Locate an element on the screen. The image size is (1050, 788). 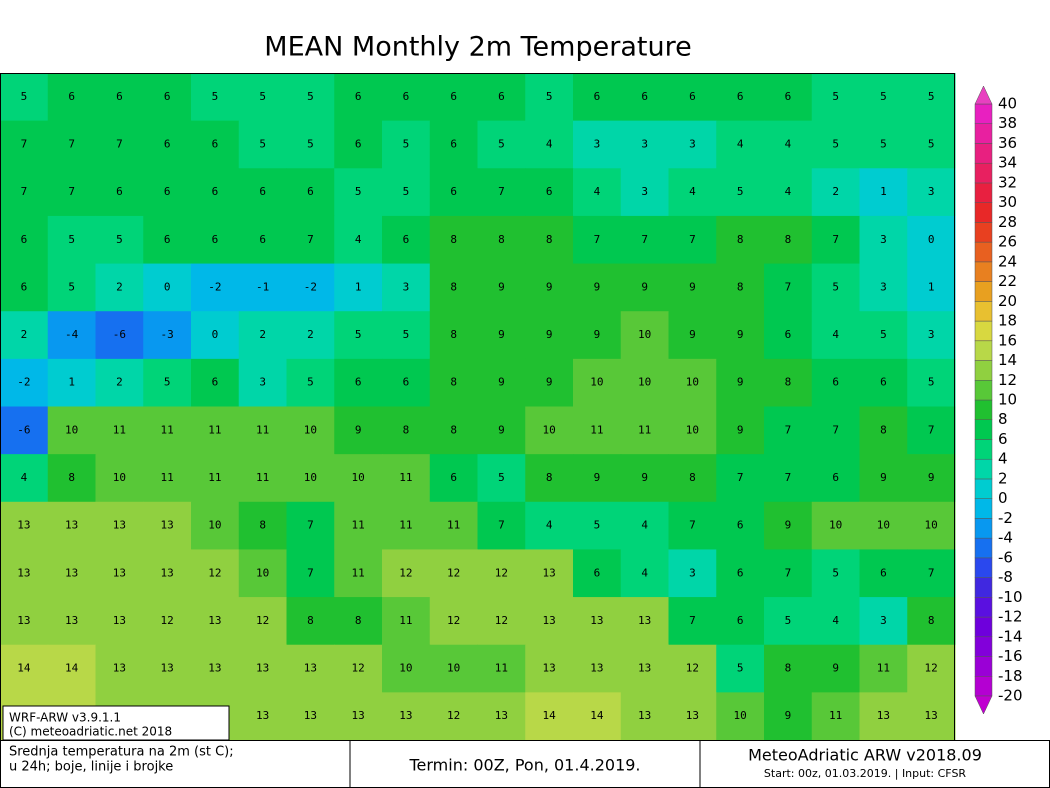
temperature-value: 2 is located at coordinates (119, 286).